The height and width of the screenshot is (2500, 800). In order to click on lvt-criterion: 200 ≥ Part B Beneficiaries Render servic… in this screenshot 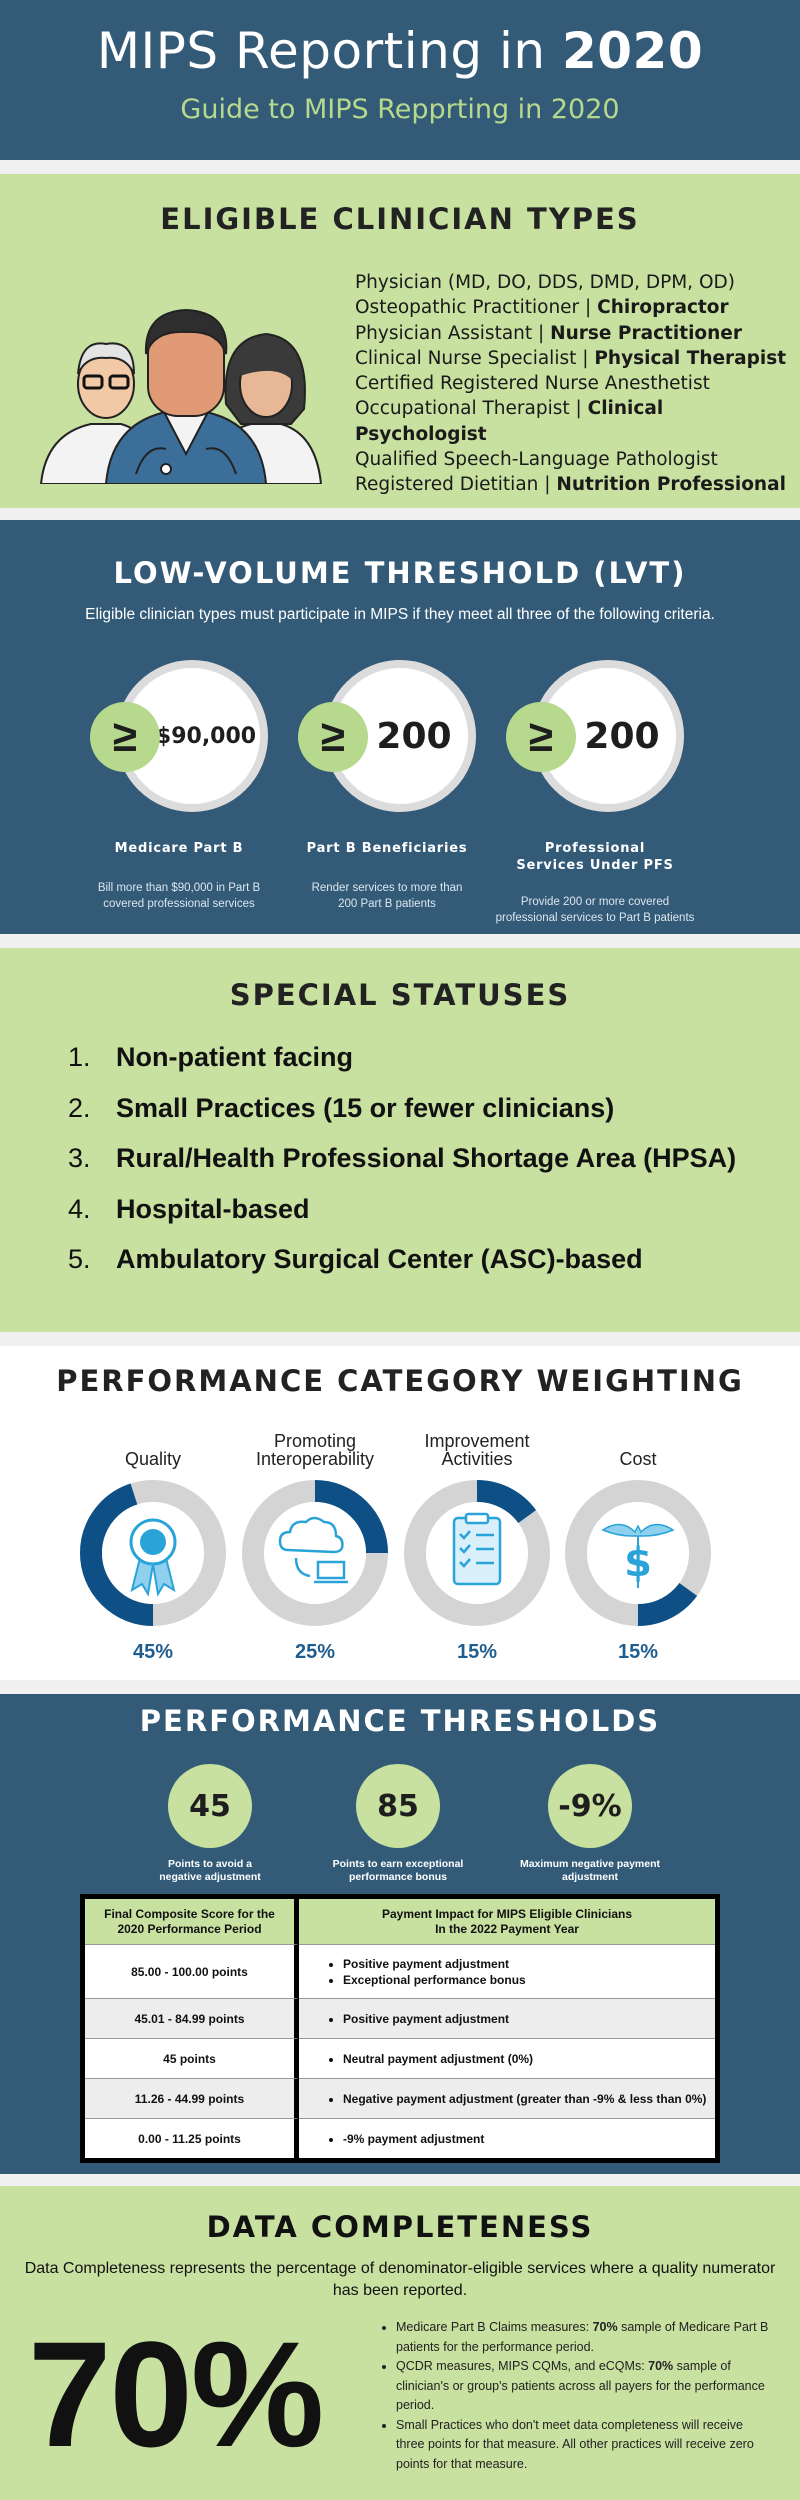, I will do `click(387, 790)`.